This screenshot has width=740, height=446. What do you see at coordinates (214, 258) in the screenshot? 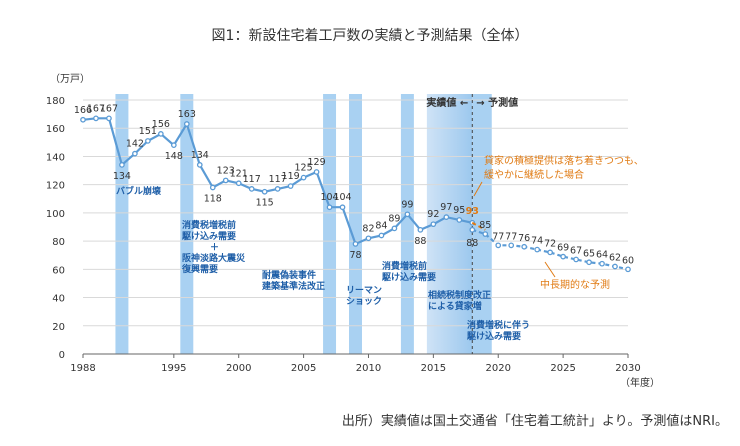
I see `event-label: 阪神淡路大震災` at bounding box center [214, 258].